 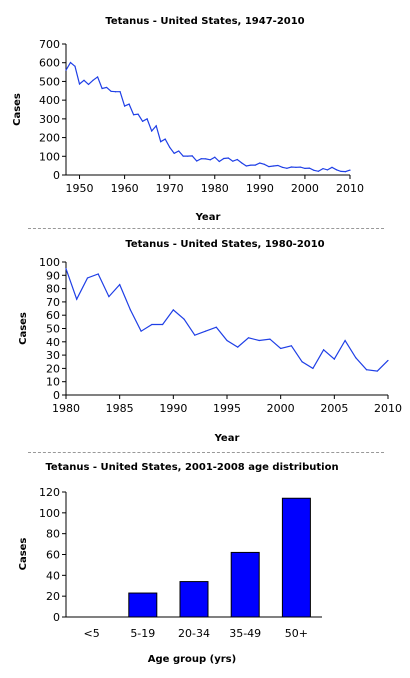 I want to click on x-axis-label: Age group (yrs), so click(x=192, y=659).